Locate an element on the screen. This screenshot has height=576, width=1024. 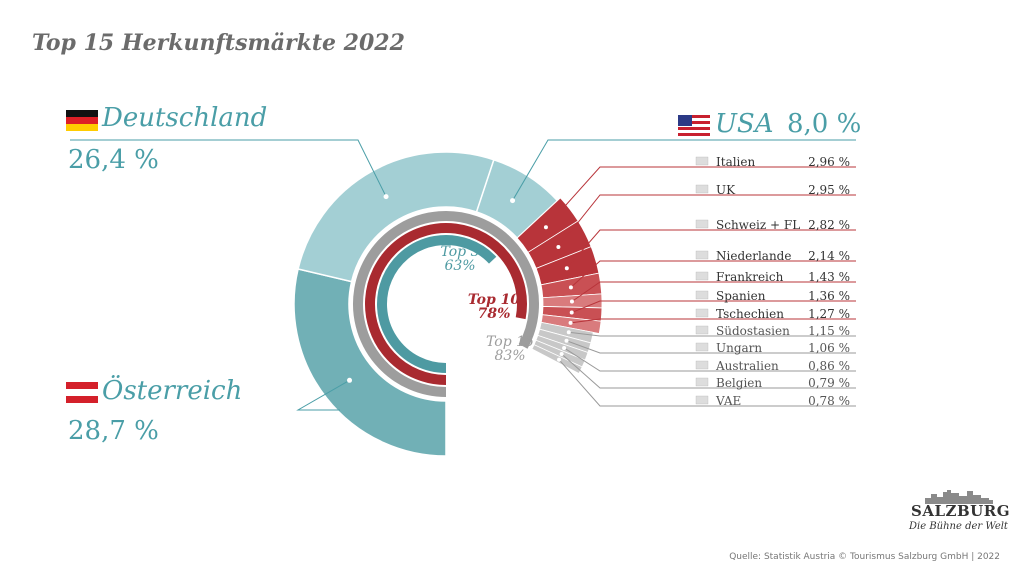
market-label-frankreich: Frankreich is located at coordinates (750, 277).